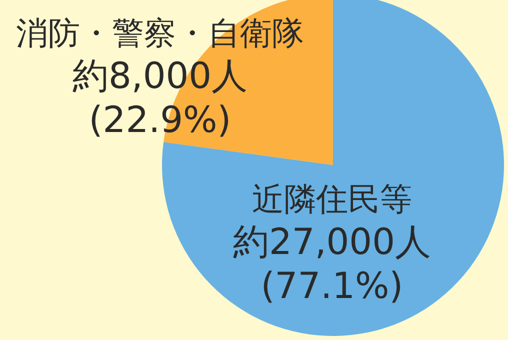  I want to click on slice-label: 近隣住民等, so click(332, 199).